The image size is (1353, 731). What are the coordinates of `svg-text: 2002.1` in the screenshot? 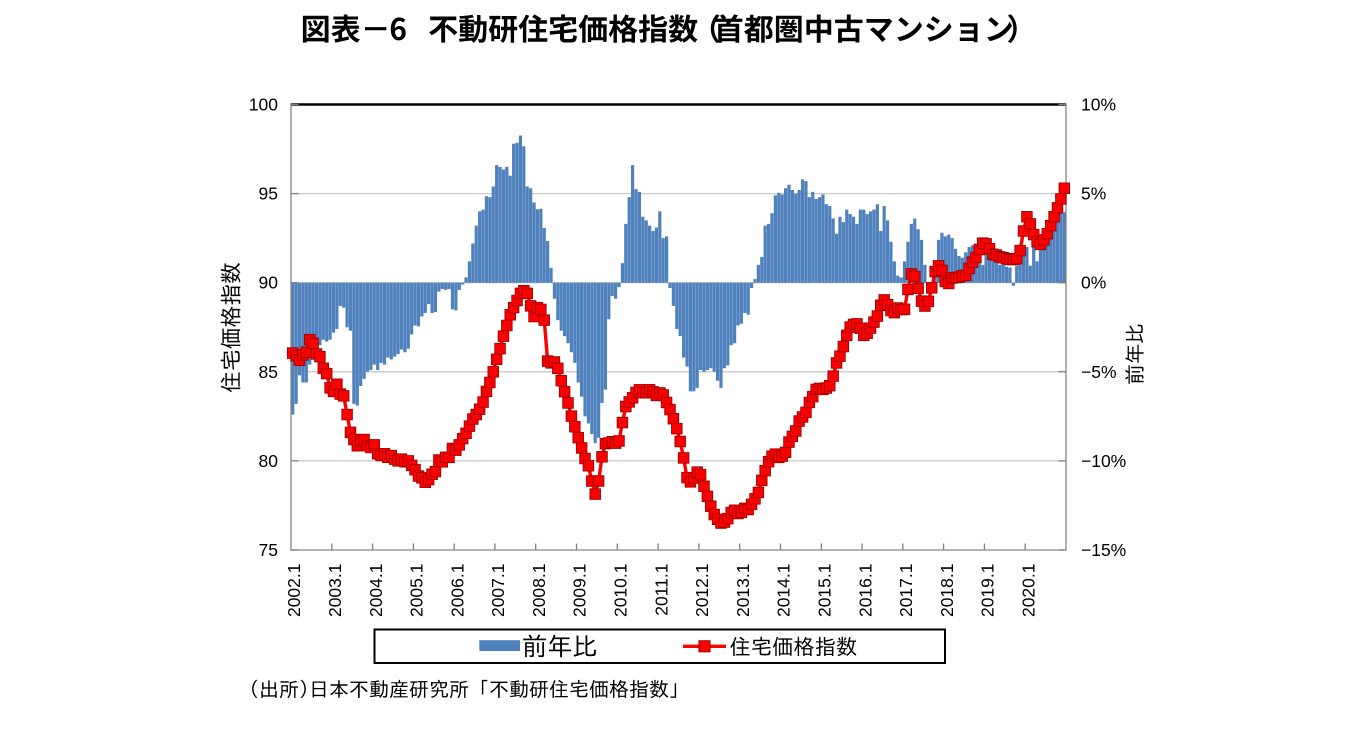 It's located at (294, 591).